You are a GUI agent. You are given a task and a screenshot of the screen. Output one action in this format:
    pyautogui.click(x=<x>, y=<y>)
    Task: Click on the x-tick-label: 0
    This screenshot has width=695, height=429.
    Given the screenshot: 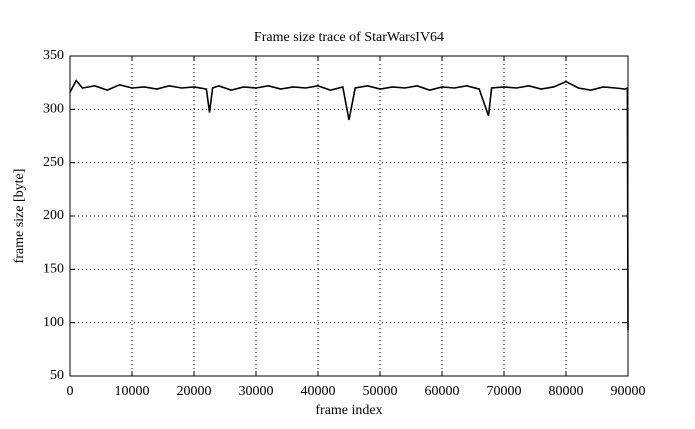 What is the action you would take?
    pyautogui.click(x=70, y=391)
    